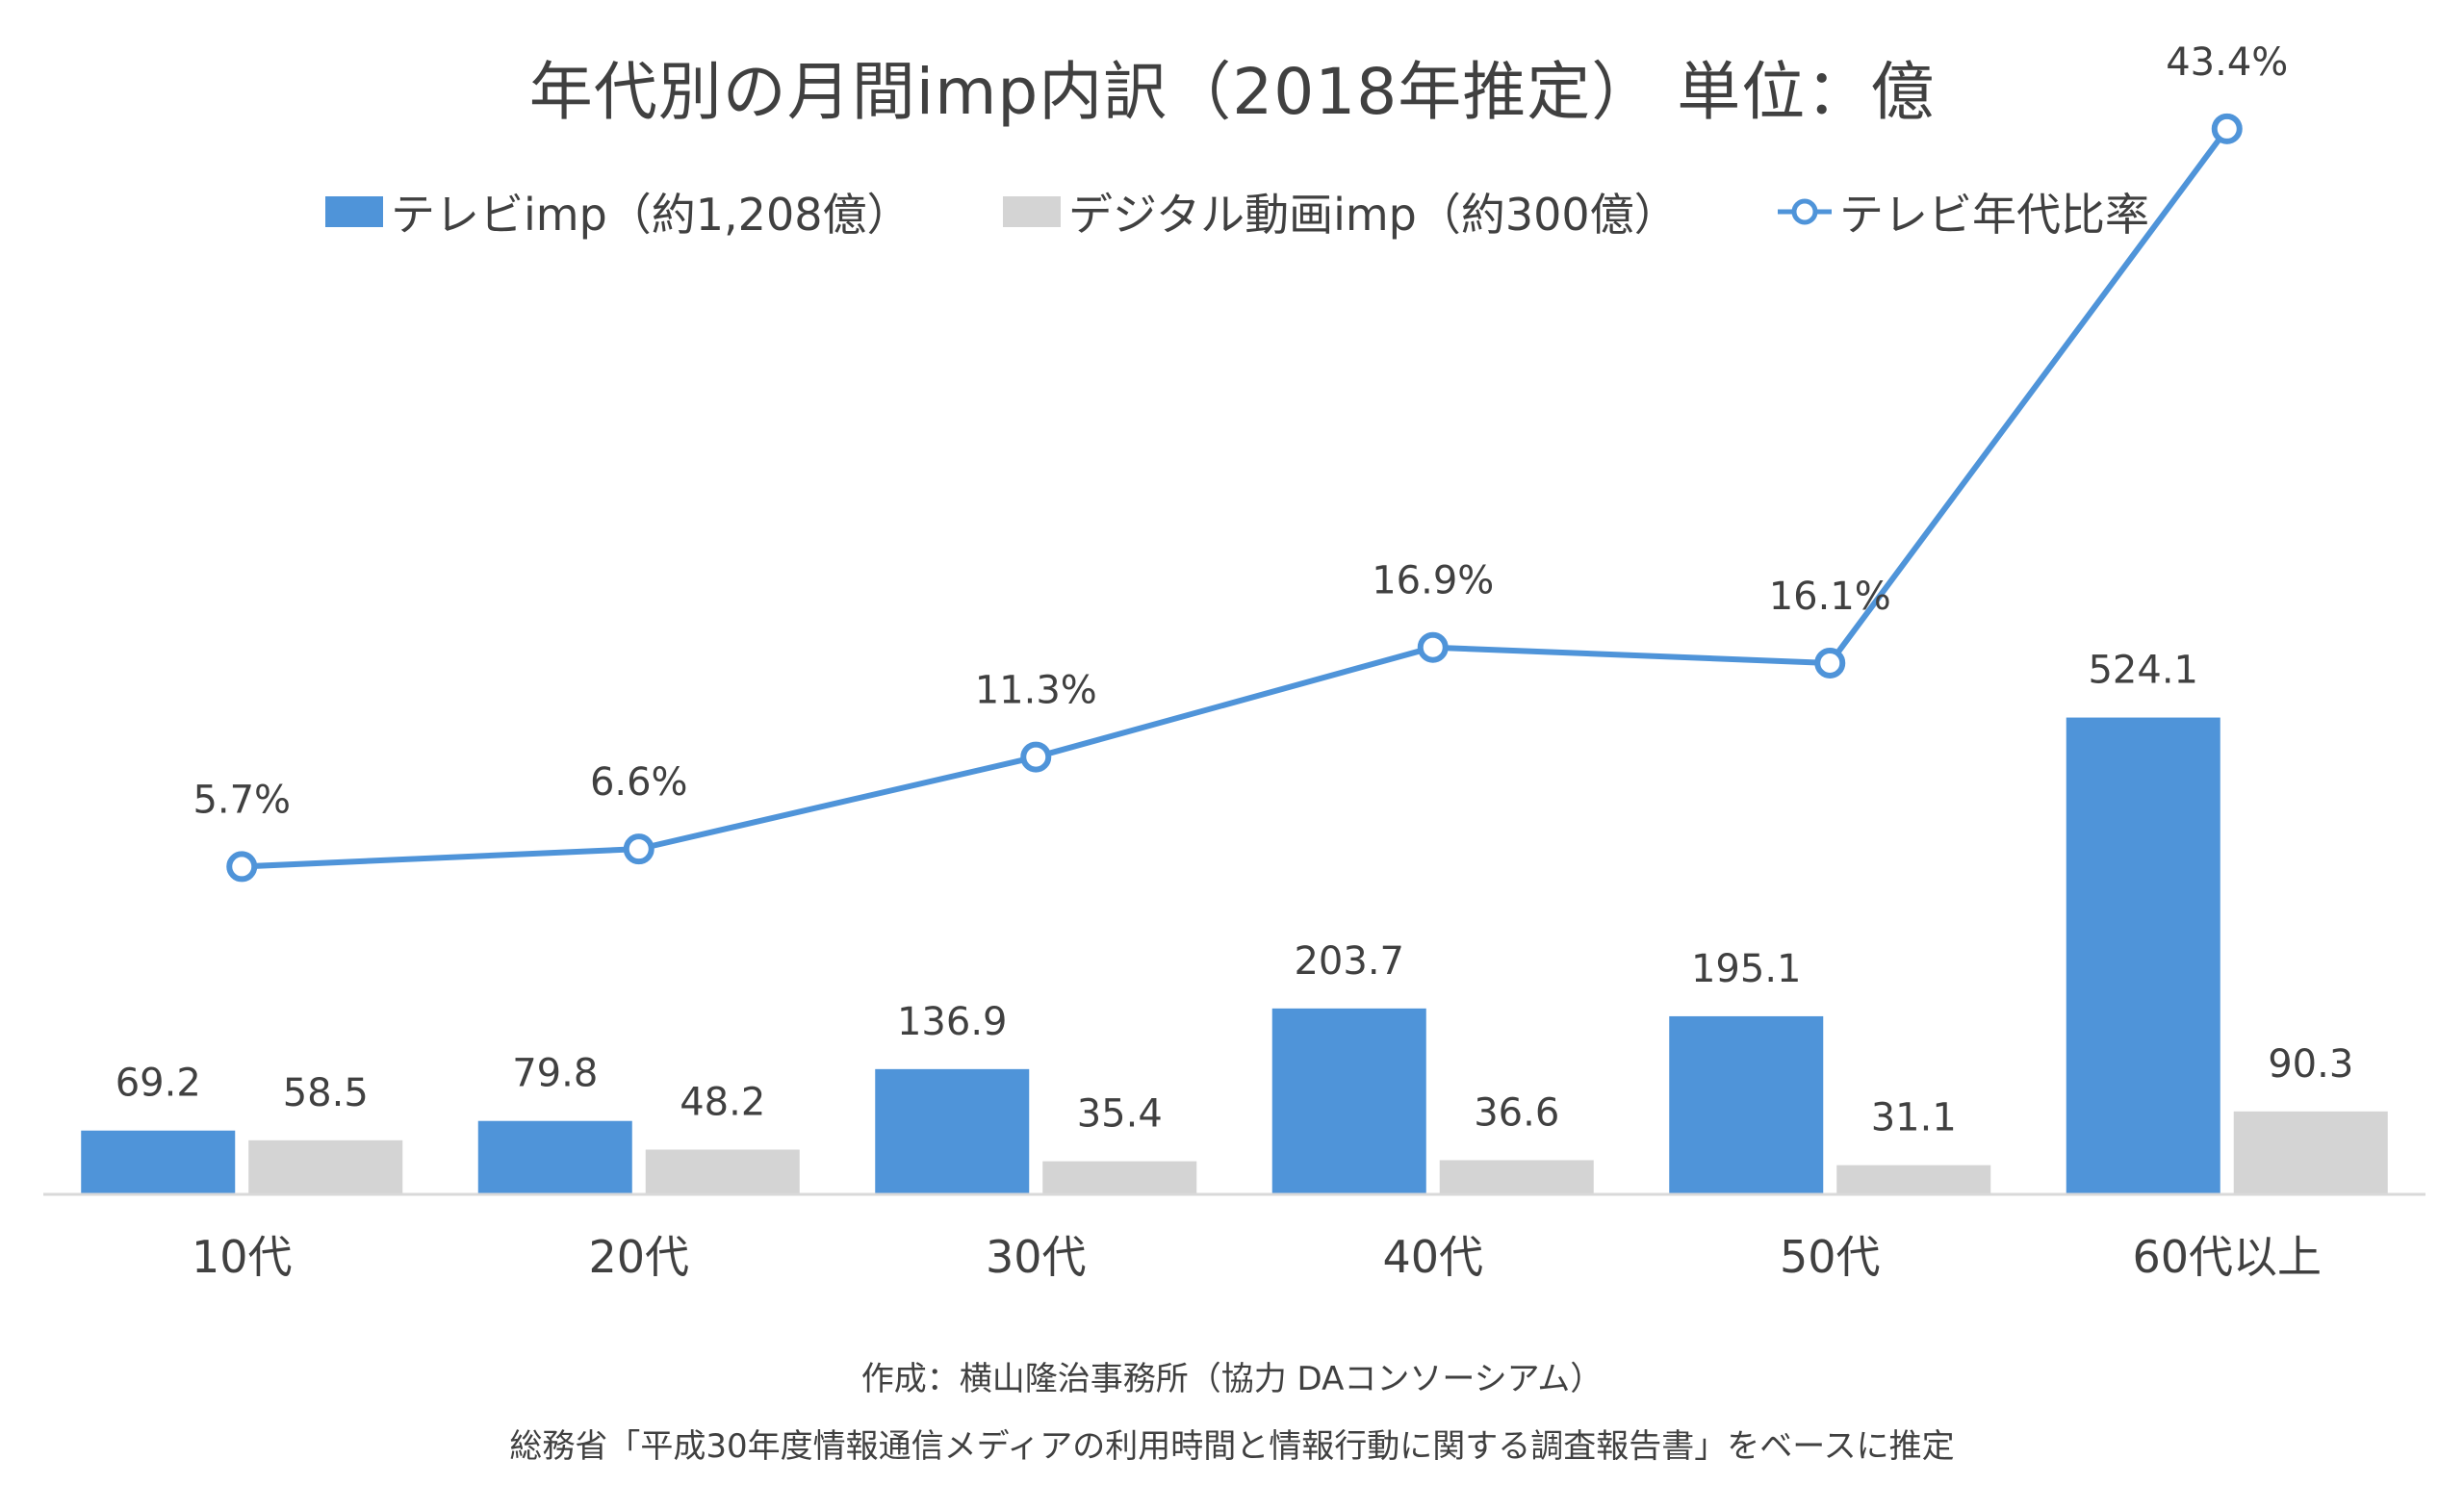 Image resolution: width=2464 pixels, height=1511 pixels. I want to click on x-tick-4: 40代, so click(1432, 1257).